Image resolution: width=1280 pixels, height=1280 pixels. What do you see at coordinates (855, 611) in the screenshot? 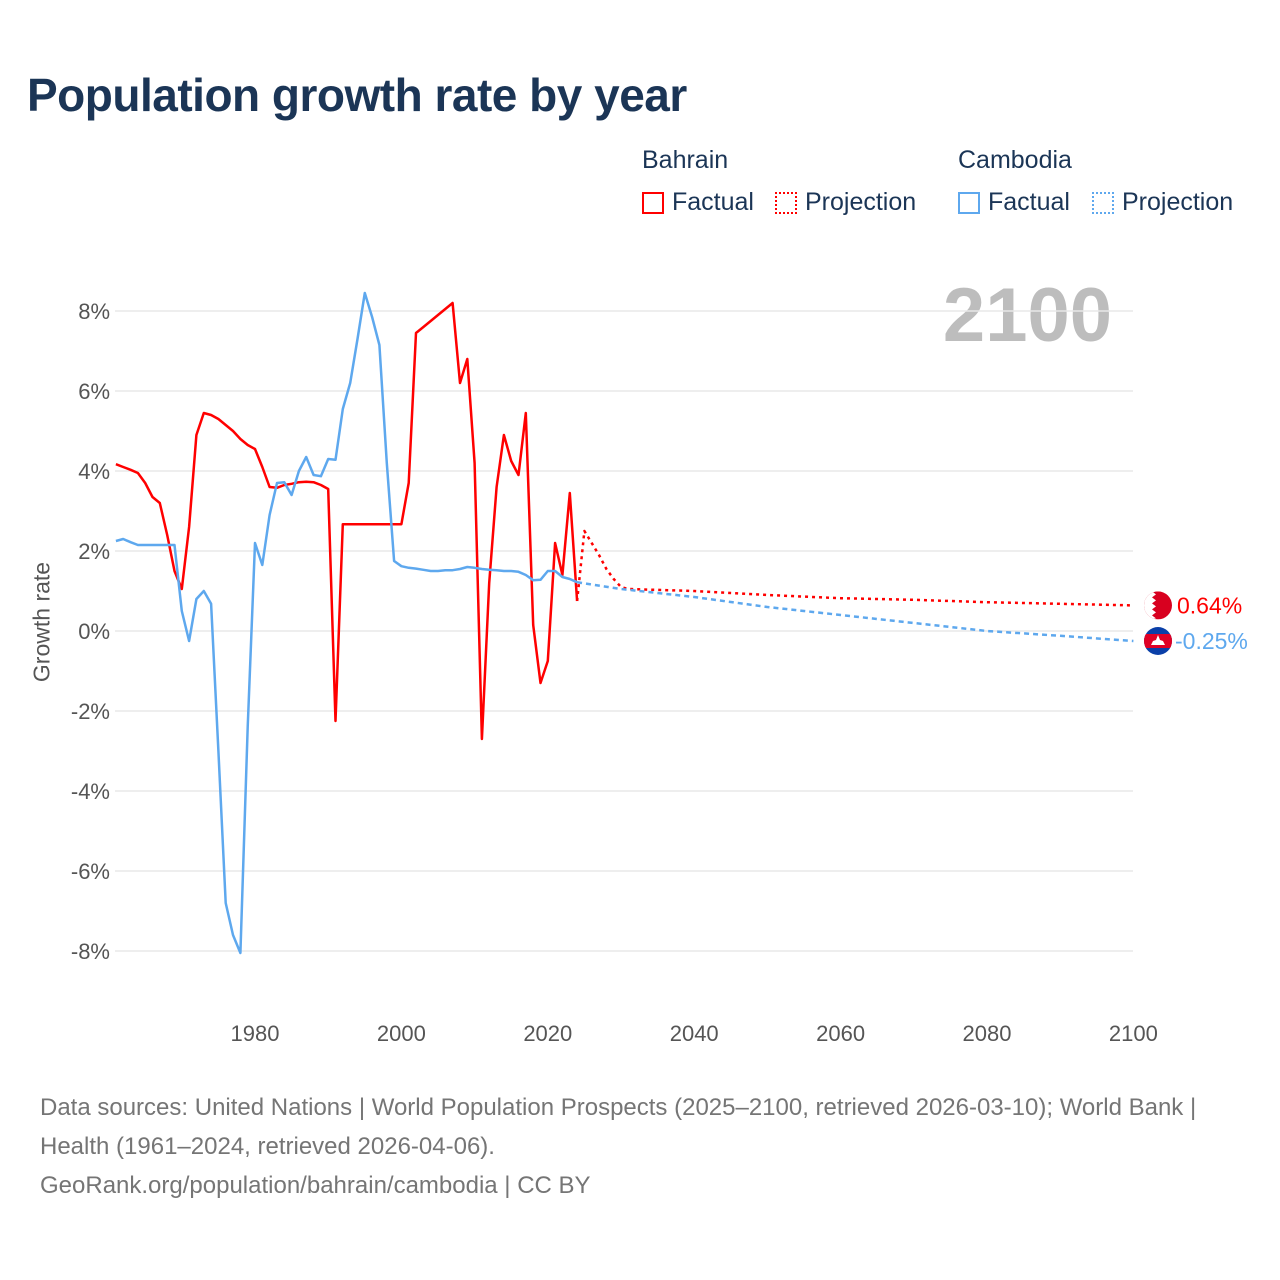
I see `series-line-cambodia-projection` at bounding box center [855, 611].